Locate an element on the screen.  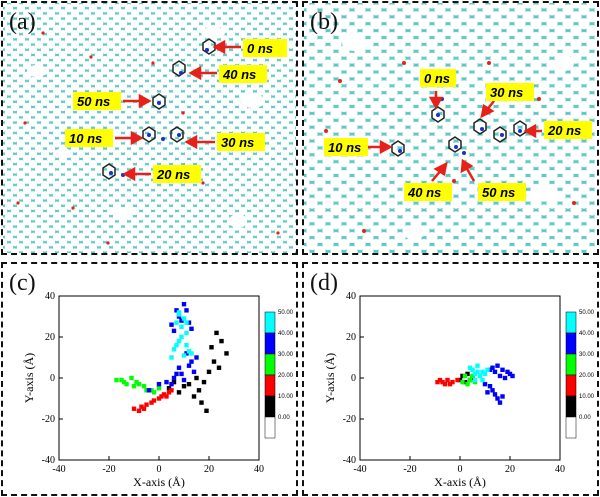
x-tick-label: -20 is located at coordinates (409, 469).